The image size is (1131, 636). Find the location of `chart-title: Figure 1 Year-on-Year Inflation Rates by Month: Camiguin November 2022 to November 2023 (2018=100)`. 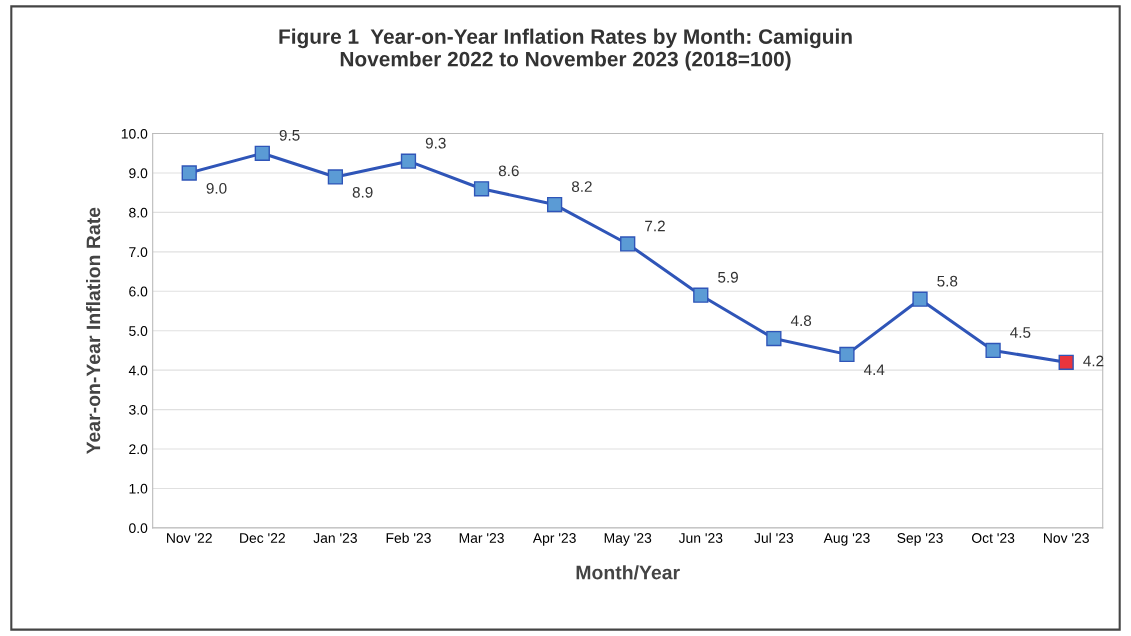

chart-title: Figure 1 Year-on-Year Inflation Rates by Month: Camiguin November 2022 to November 2023 (2018=100) is located at coordinates (565, 49).